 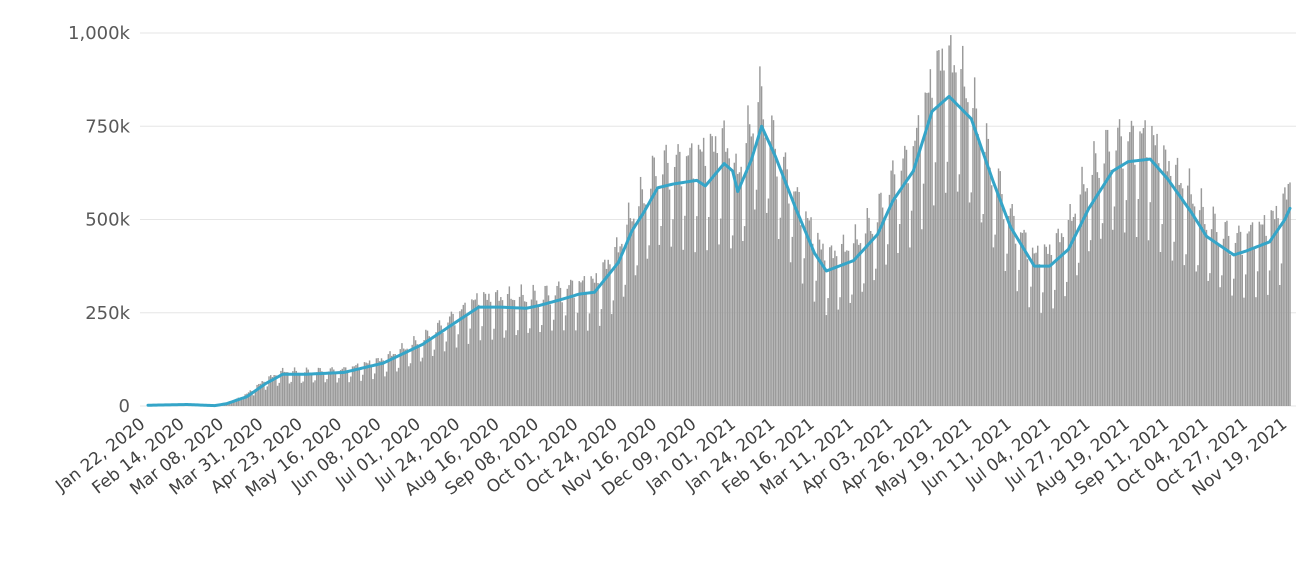 What do you see at coordinates (107, 126) in the screenshot?
I see `y-tick-label: 750k` at bounding box center [107, 126].